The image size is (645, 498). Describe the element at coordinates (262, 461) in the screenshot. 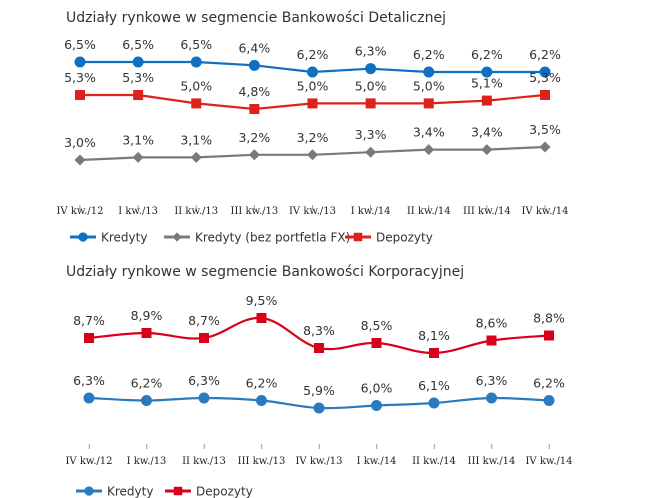

I see `x-tick-label: III kw./13` at that location.